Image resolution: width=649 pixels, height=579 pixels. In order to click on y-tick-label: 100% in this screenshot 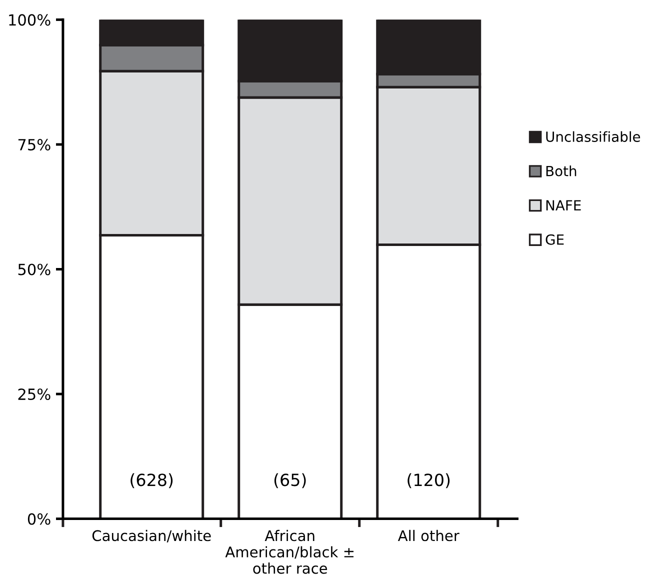, I will do `click(29, 20)`.